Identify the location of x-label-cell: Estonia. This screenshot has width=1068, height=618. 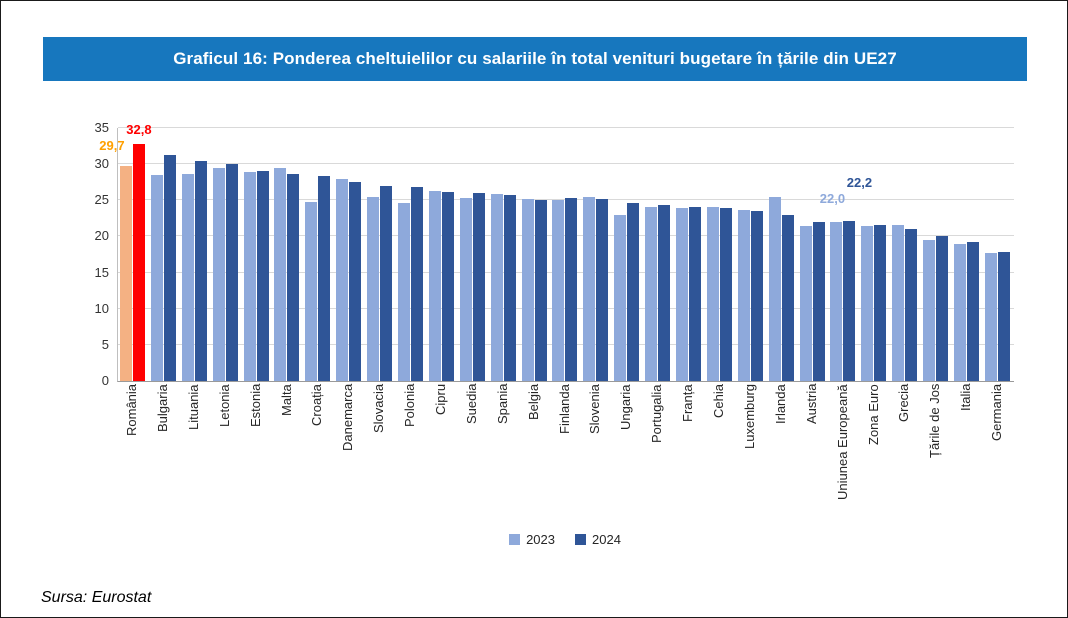
(256, 456).